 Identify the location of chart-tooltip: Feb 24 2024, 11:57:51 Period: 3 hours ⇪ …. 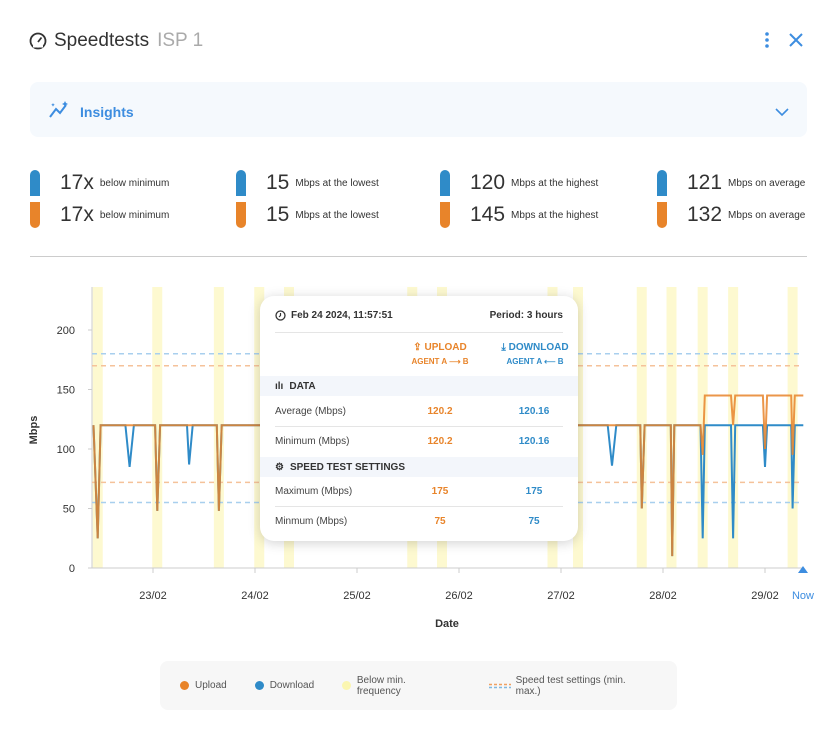
(419, 418).